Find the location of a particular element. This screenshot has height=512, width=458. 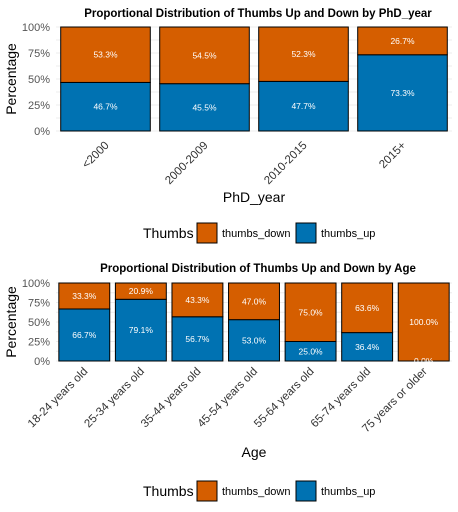

data-label-thumbs-up: 36.4% is located at coordinates (367, 347).